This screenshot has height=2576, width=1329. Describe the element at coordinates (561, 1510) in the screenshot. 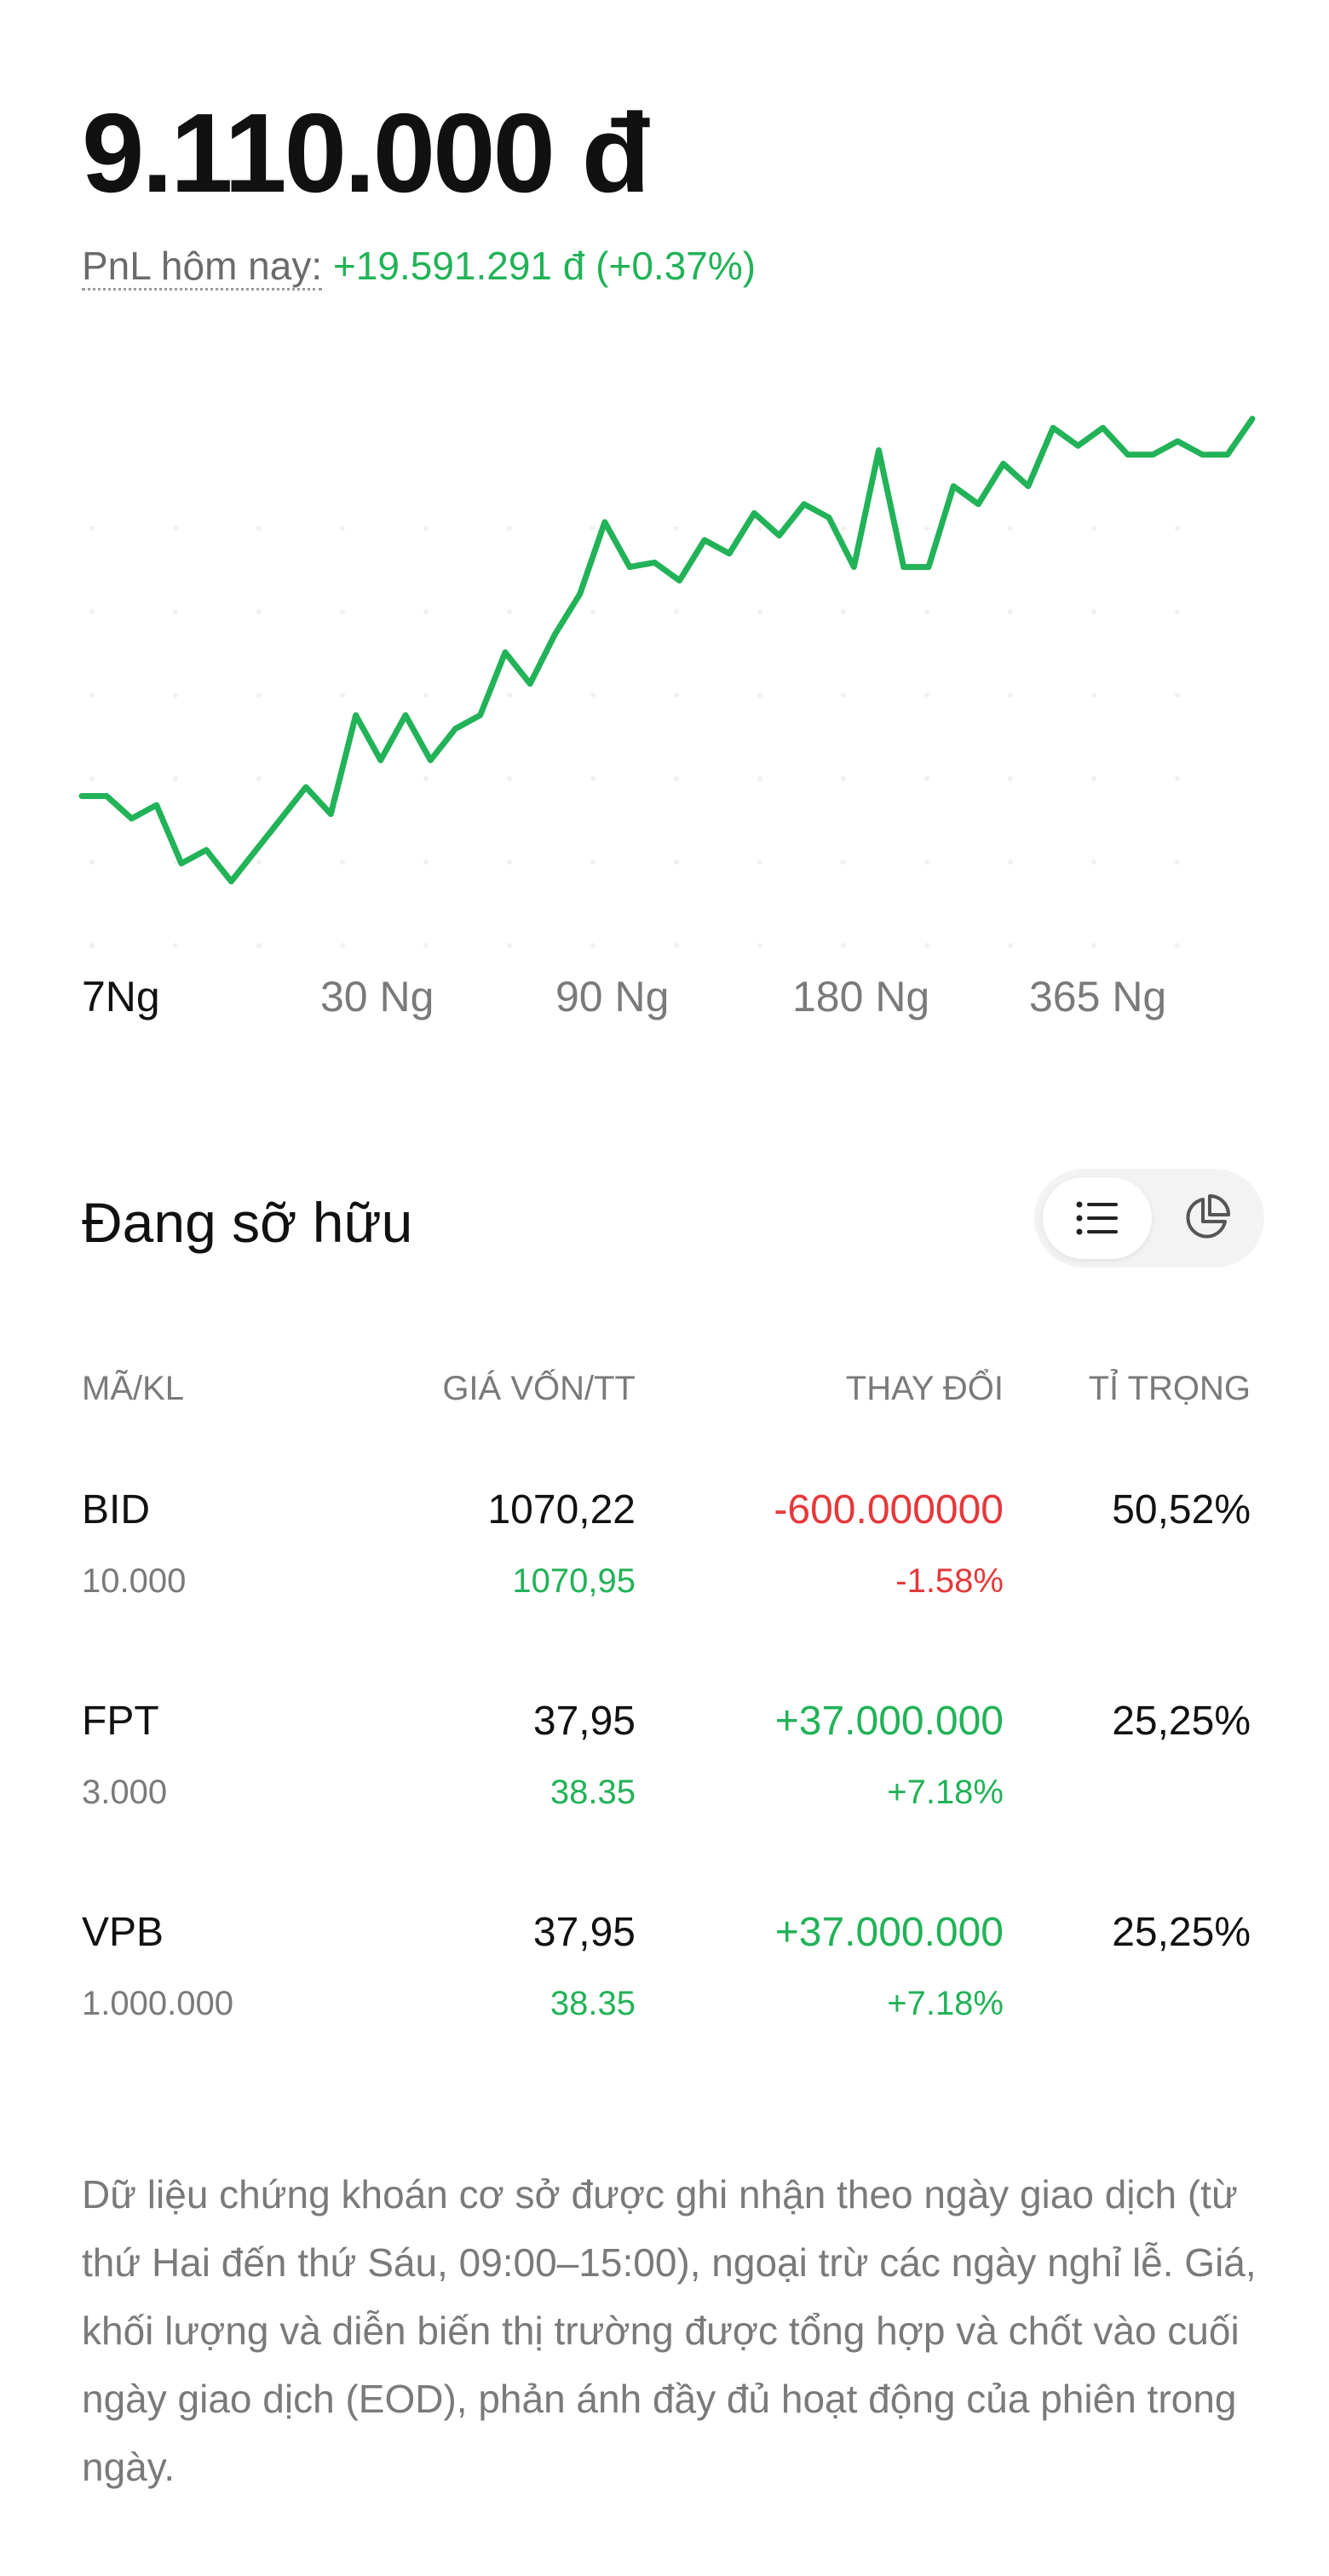

I see `holding-cost-price: 1070,22` at that location.